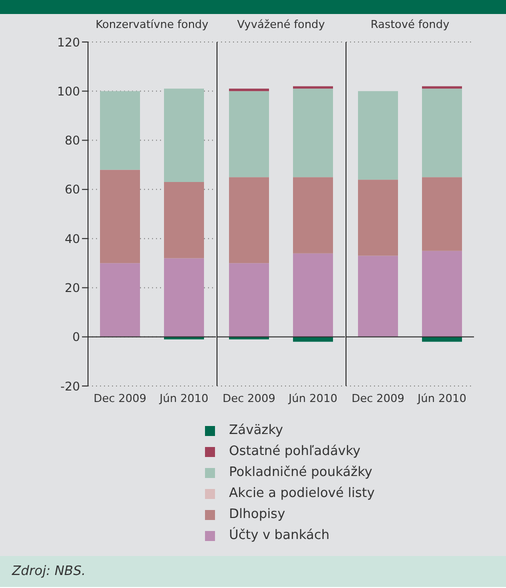 The width and height of the screenshot is (506, 588). I want to click on legend-label: Ostatné pohľadávky, so click(294, 451).